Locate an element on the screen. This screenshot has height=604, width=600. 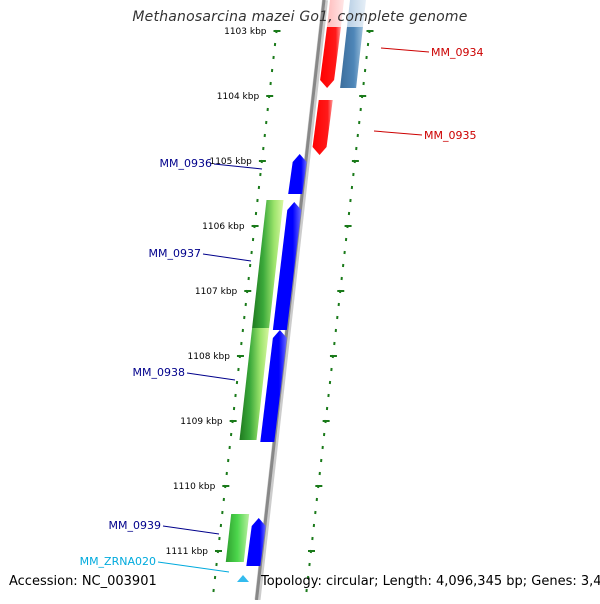
scale-tick-label: 1110 kbp is located at coordinates (194, 487).